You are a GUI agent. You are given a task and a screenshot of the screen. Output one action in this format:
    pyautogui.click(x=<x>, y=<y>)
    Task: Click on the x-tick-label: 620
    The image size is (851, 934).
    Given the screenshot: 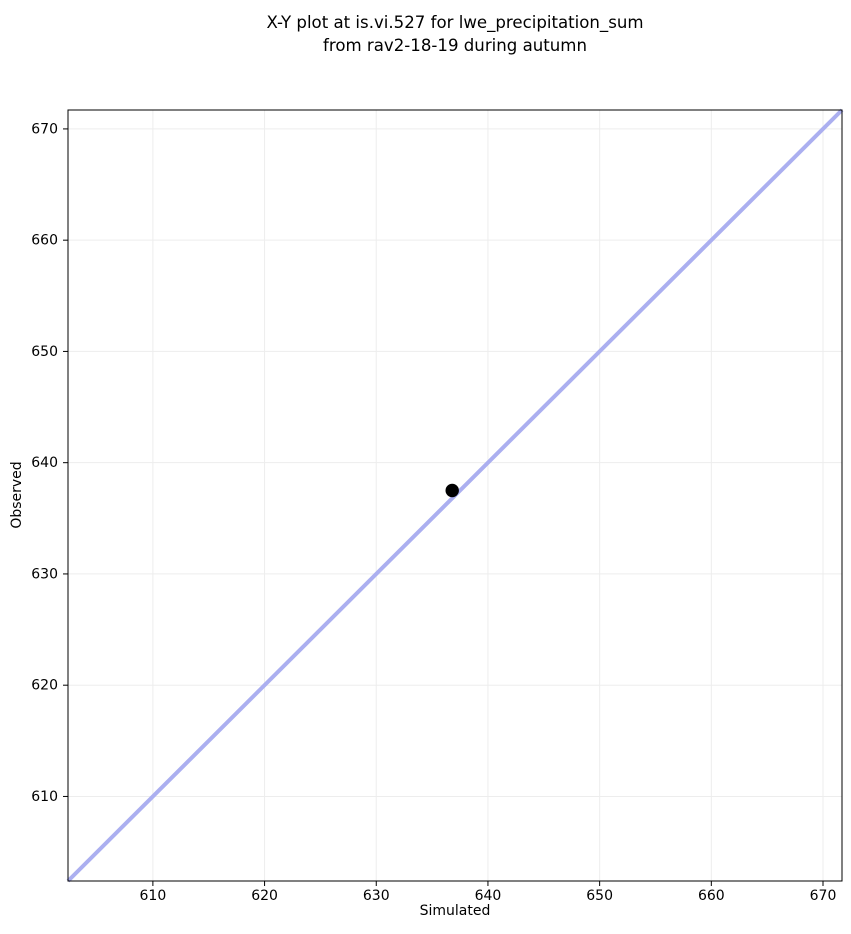 What is the action you would take?
    pyautogui.click(x=264, y=896)
    